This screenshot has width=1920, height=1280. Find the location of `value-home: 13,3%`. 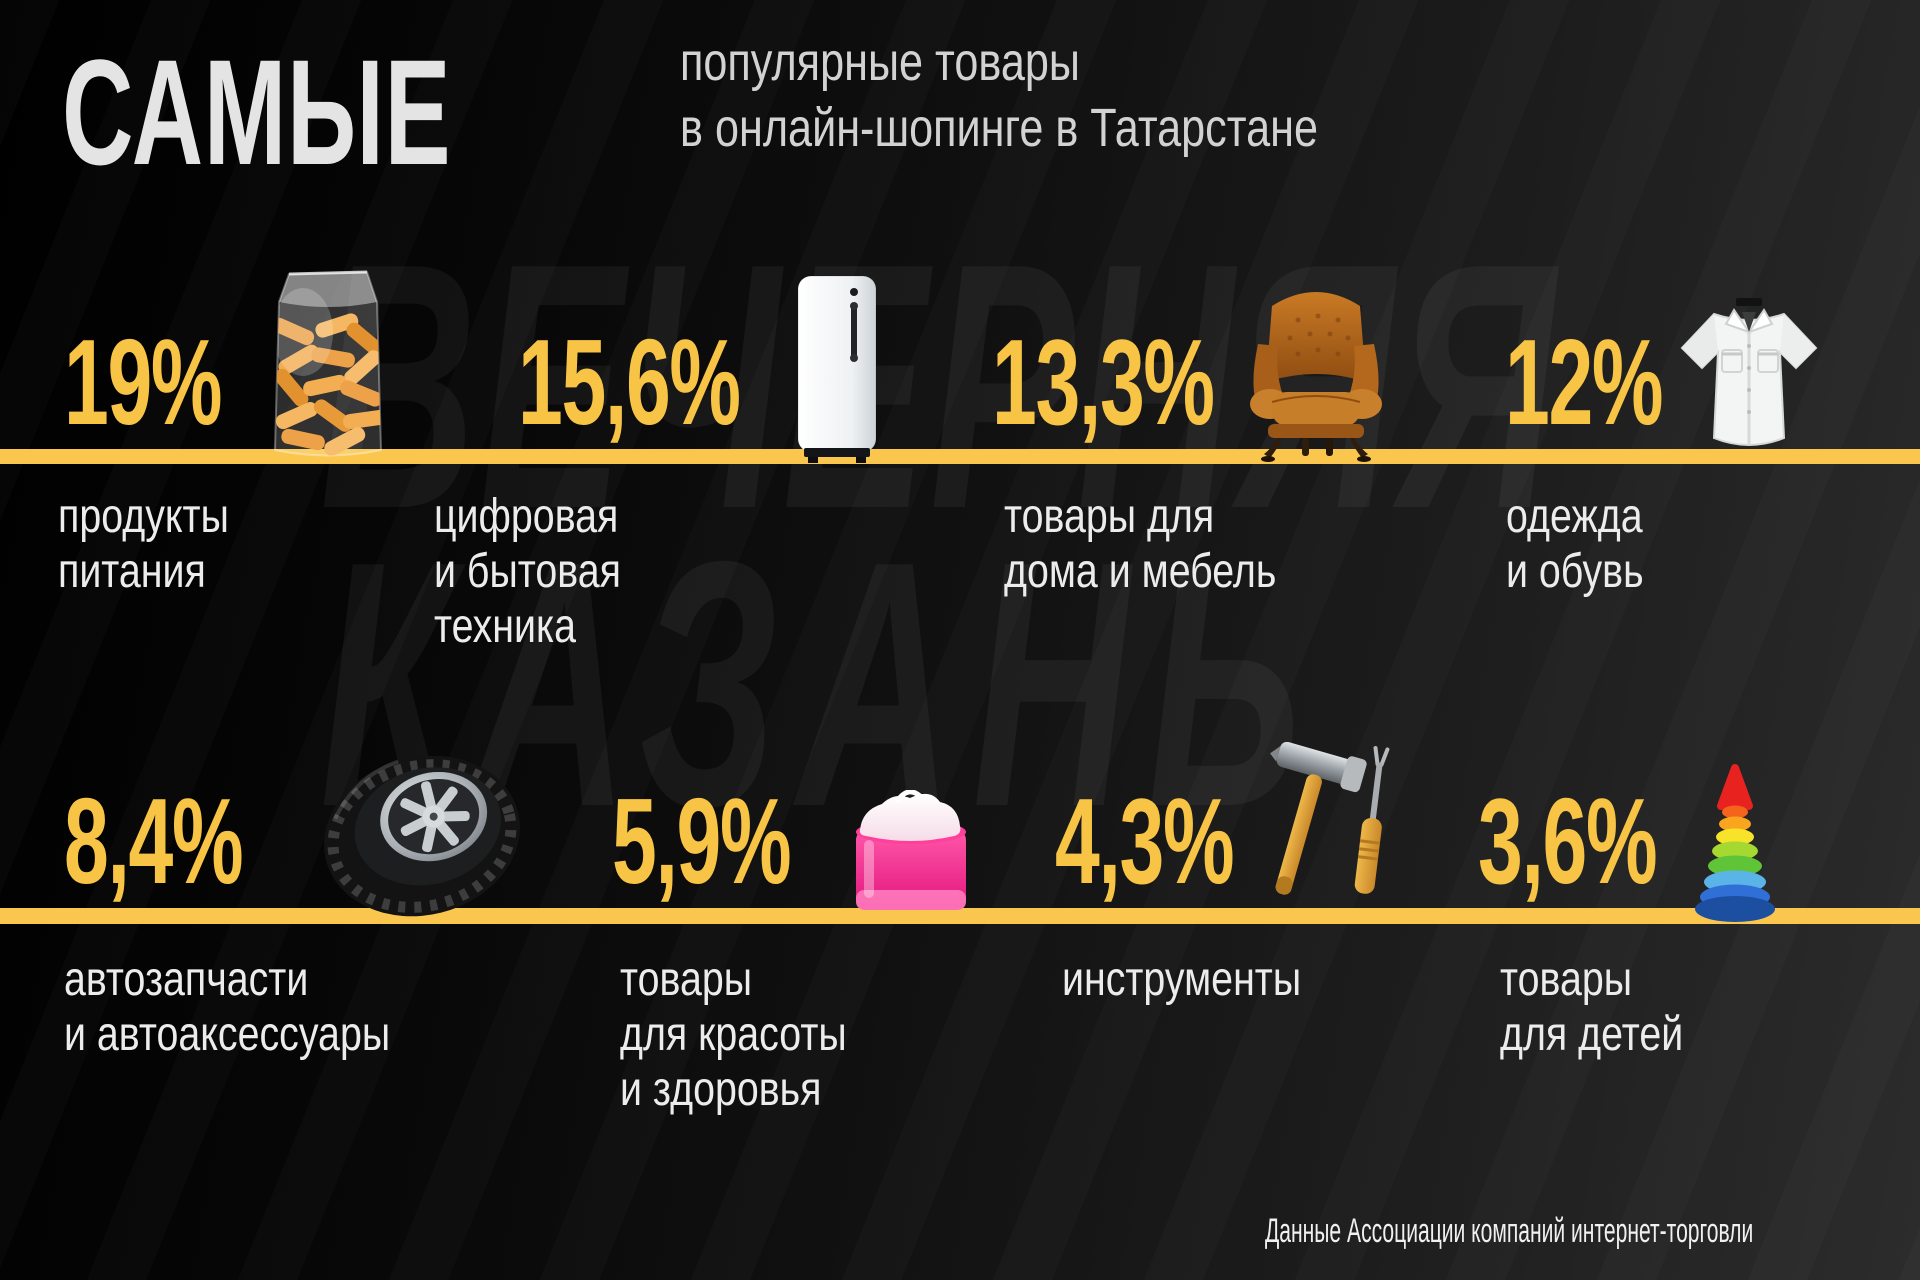

value-home: 13,3% is located at coordinates (1103, 382).